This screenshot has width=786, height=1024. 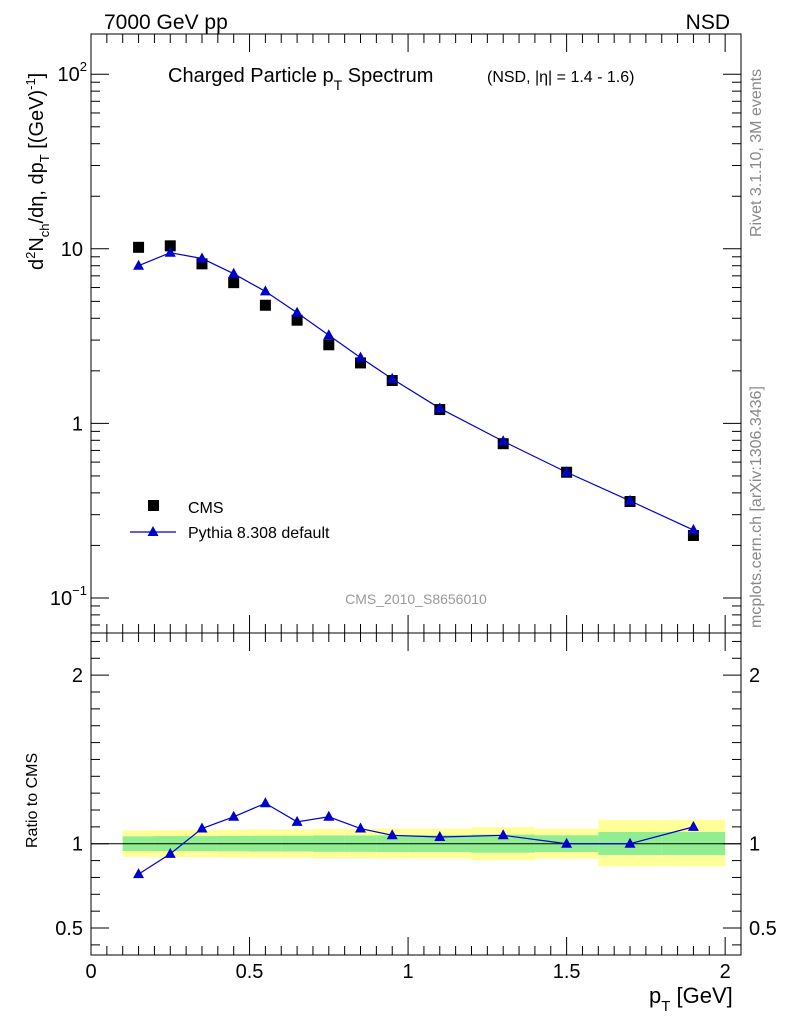 I want to click on main-watermark: CMS_2010_S8656010, so click(x=416, y=599).